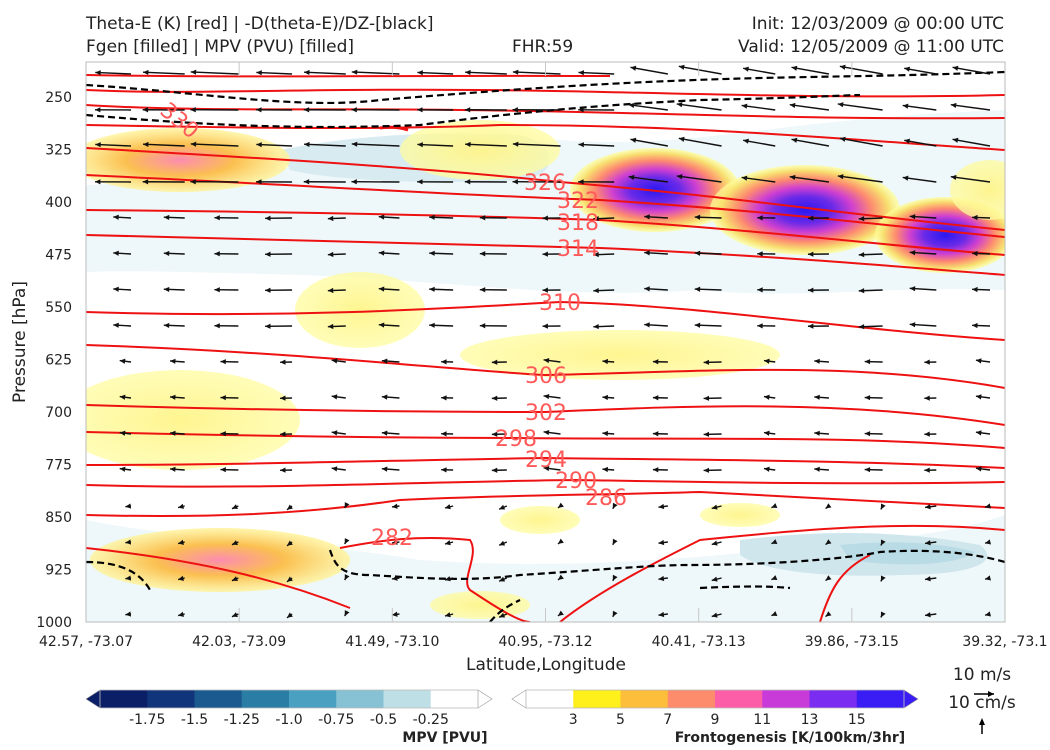 This screenshot has height=750, width=1050. I want to click on mpv-colorbar-tick: -1.75, so click(147, 720).